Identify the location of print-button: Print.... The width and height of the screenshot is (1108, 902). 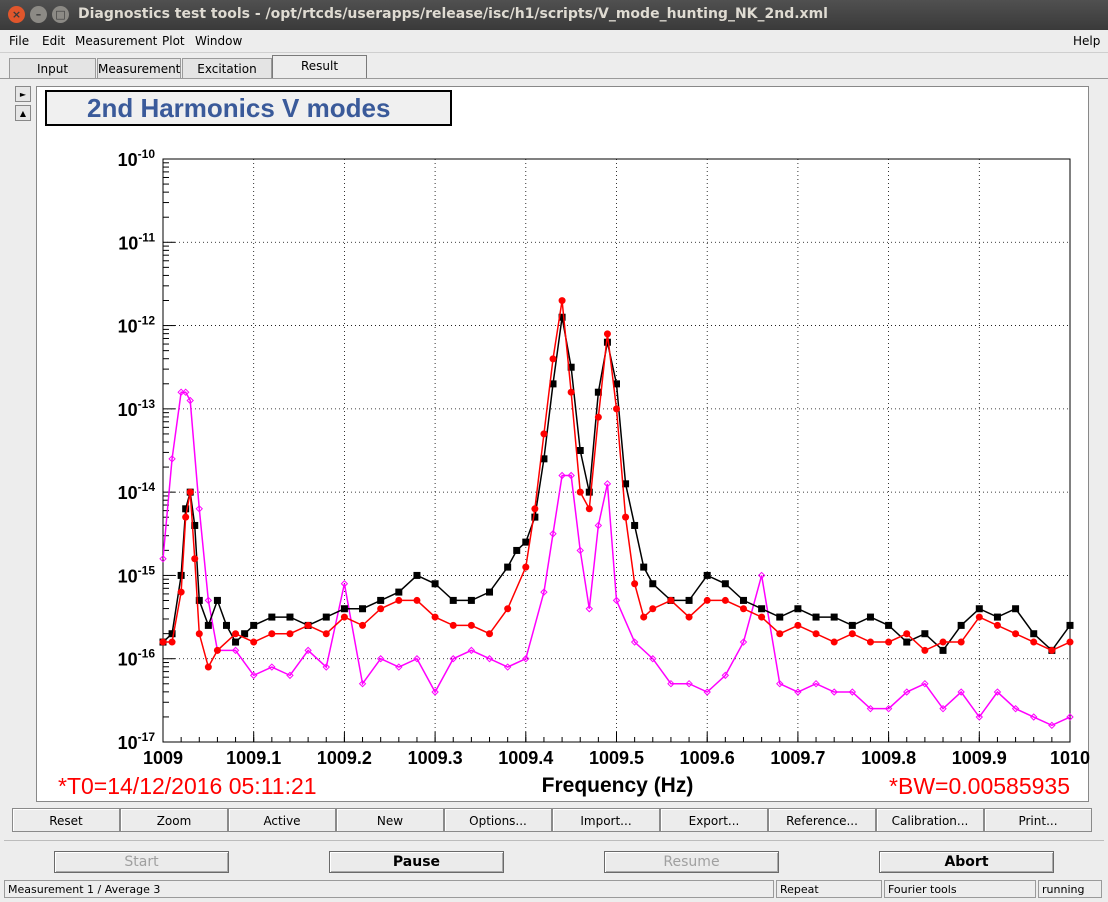
(1038, 820).